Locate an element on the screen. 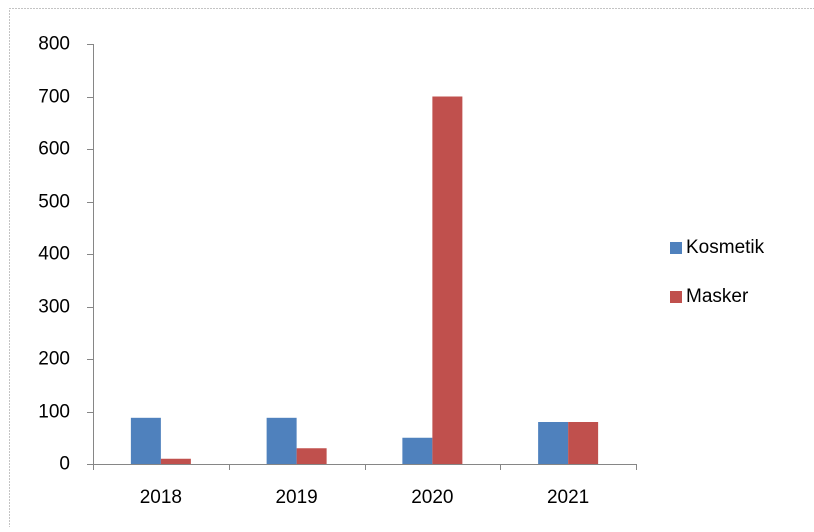  legend-label: Kosmetik is located at coordinates (725, 247).